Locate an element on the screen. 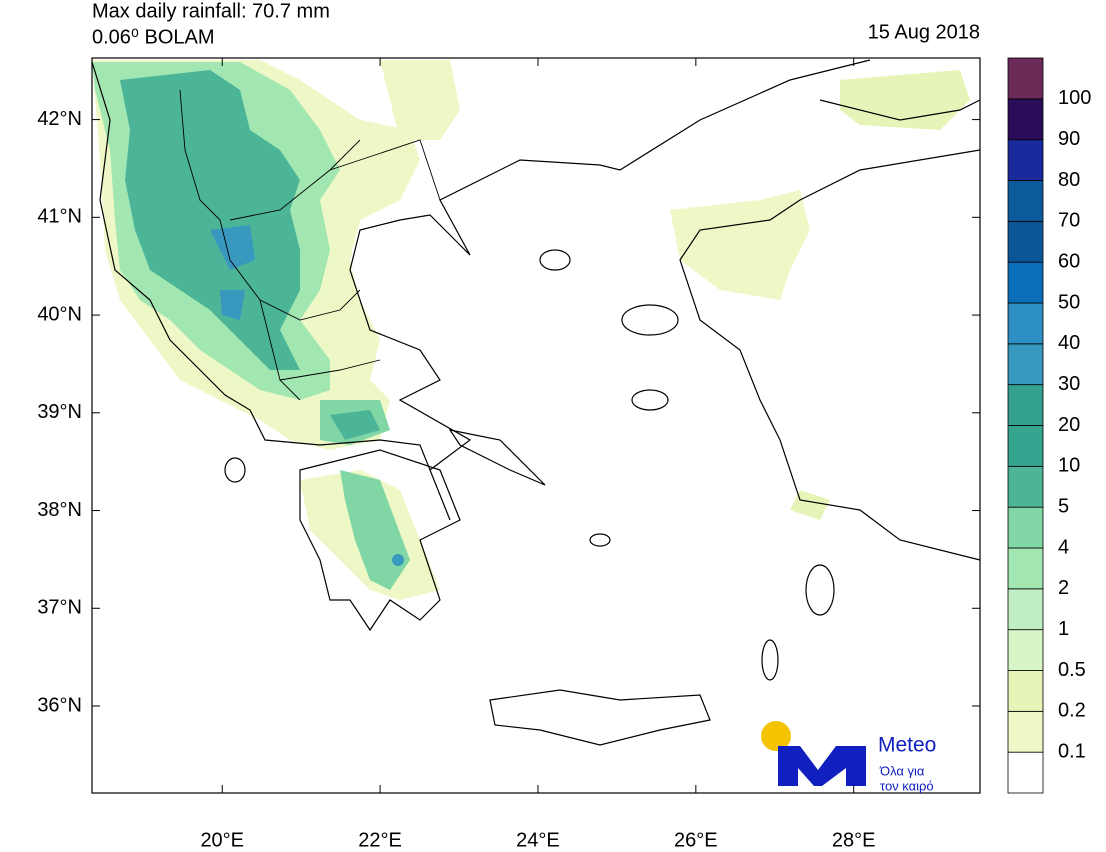  colorbar-label: 30 is located at coordinates (1069, 384).